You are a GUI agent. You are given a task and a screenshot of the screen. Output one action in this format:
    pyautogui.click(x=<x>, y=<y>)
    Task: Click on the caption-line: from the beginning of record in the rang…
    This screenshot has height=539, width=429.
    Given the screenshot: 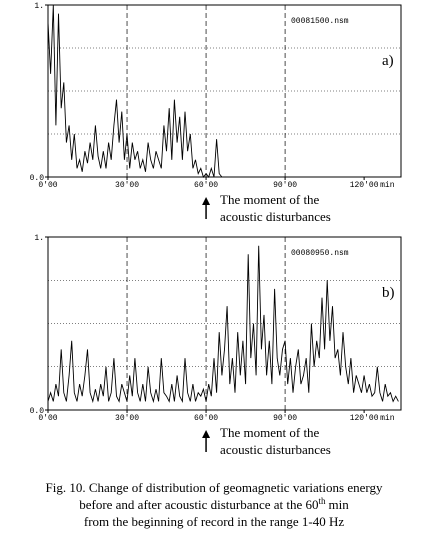 What is the action you would take?
    pyautogui.click(x=214, y=521)
    